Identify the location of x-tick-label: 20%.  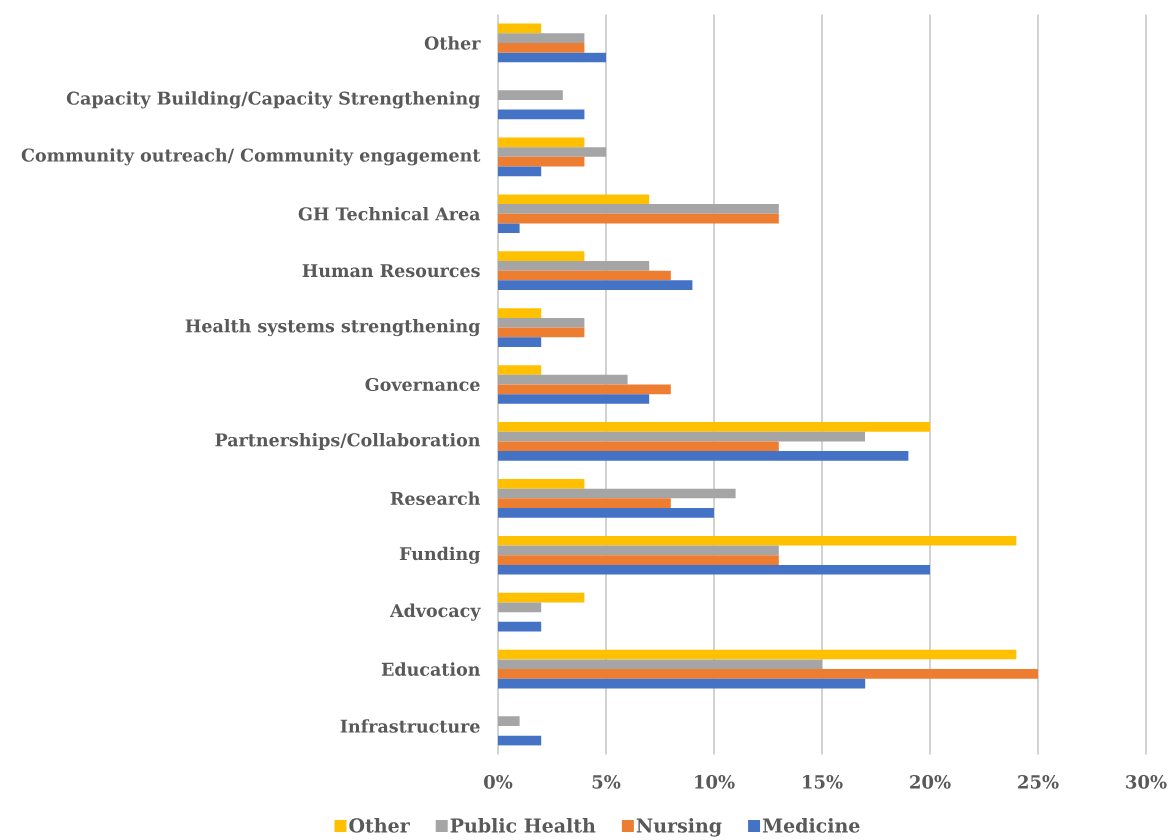
(930, 782).